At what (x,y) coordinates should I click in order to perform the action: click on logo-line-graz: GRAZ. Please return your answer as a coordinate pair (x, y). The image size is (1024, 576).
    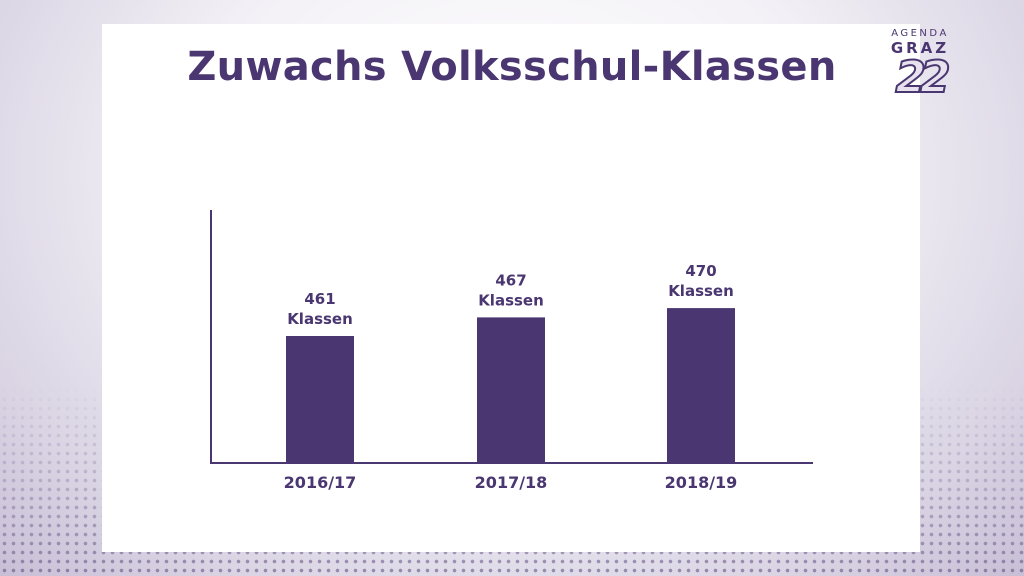
    Looking at the image, I should click on (920, 48).